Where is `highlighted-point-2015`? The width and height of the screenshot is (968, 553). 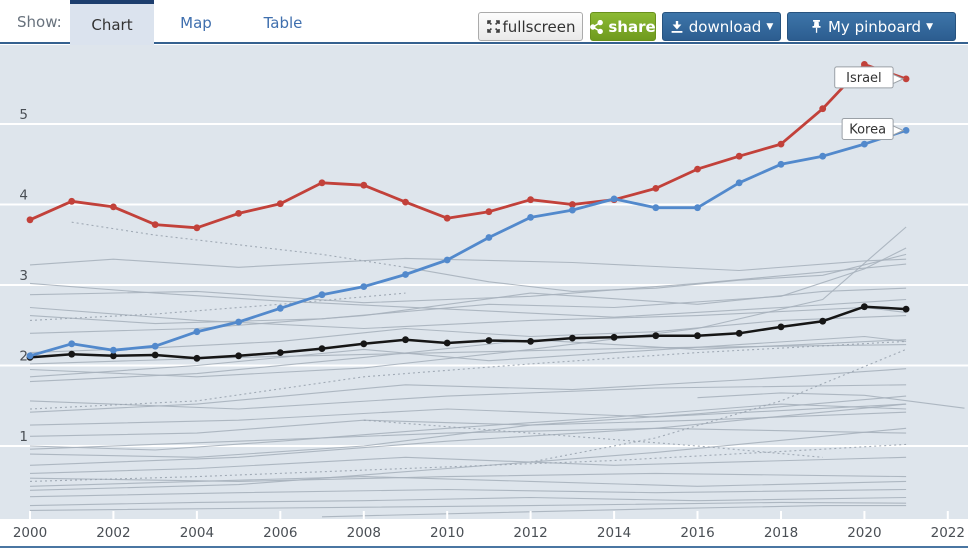 highlighted-point-2015 is located at coordinates (656, 336).